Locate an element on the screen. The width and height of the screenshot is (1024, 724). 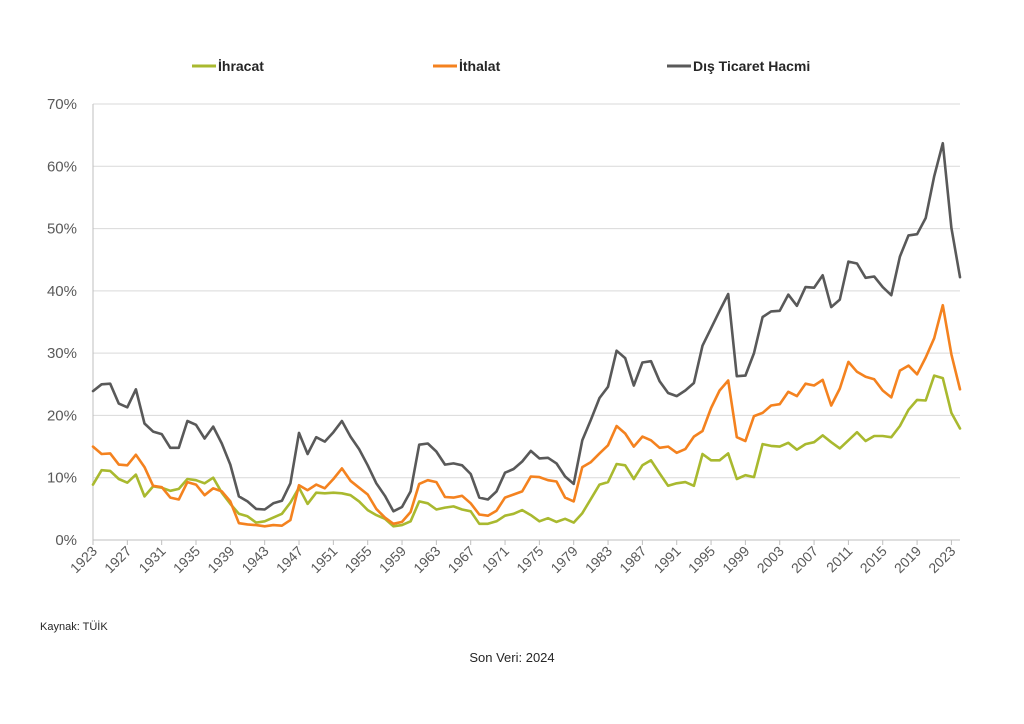
x-tick-label: 1995 is located at coordinates (701, 559).